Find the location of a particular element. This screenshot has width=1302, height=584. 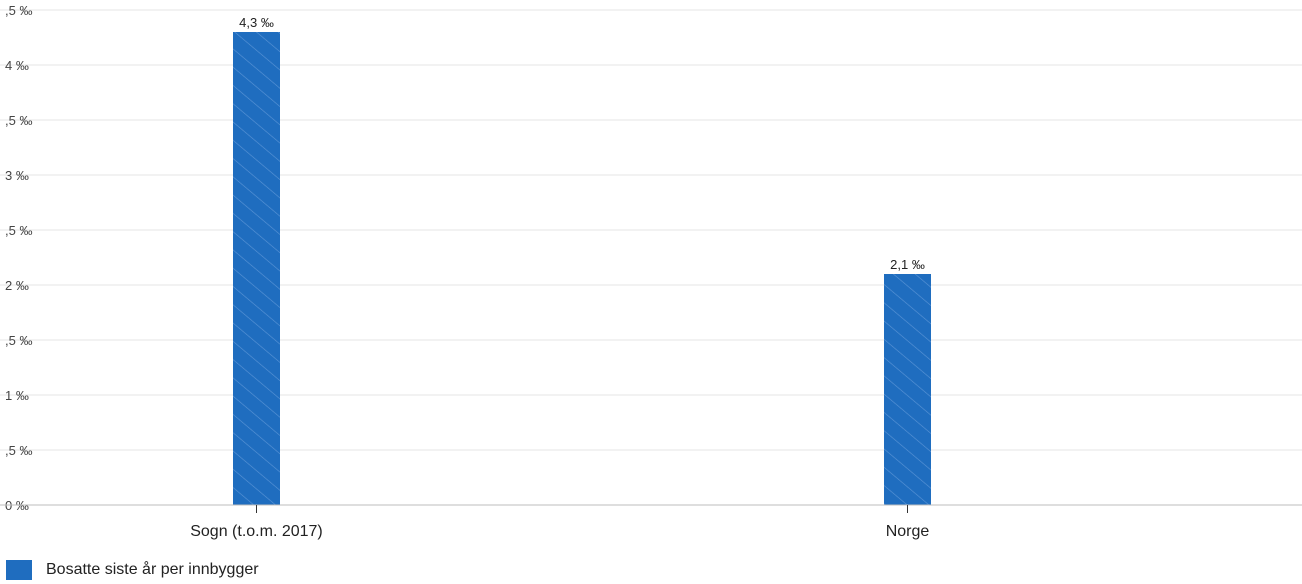

legend: Bosatte siste år per innbygger is located at coordinates (132, 570).